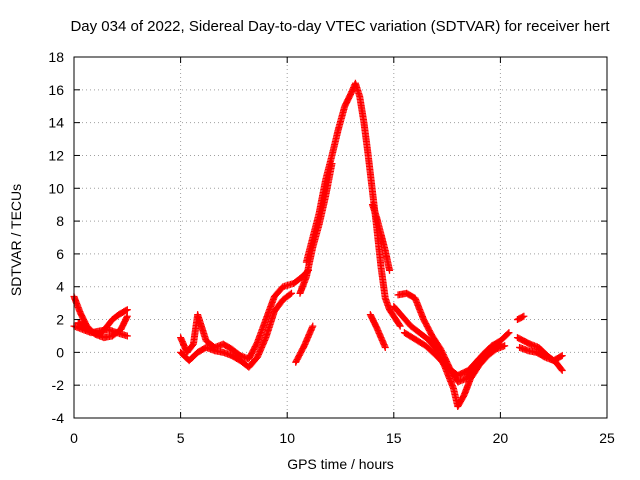  I want to click on y-tick-label: 12, so click(56, 155).